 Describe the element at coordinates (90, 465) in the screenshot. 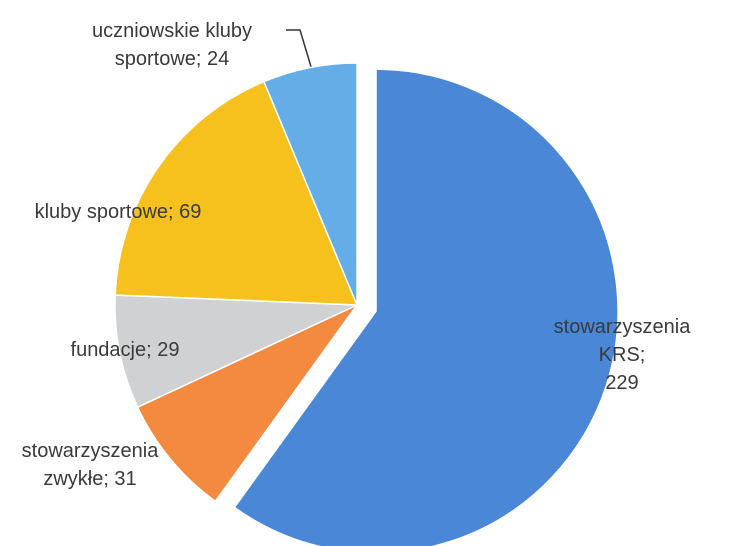

I see `data-label: stowarzyszenia zwykłe; 31` at that location.